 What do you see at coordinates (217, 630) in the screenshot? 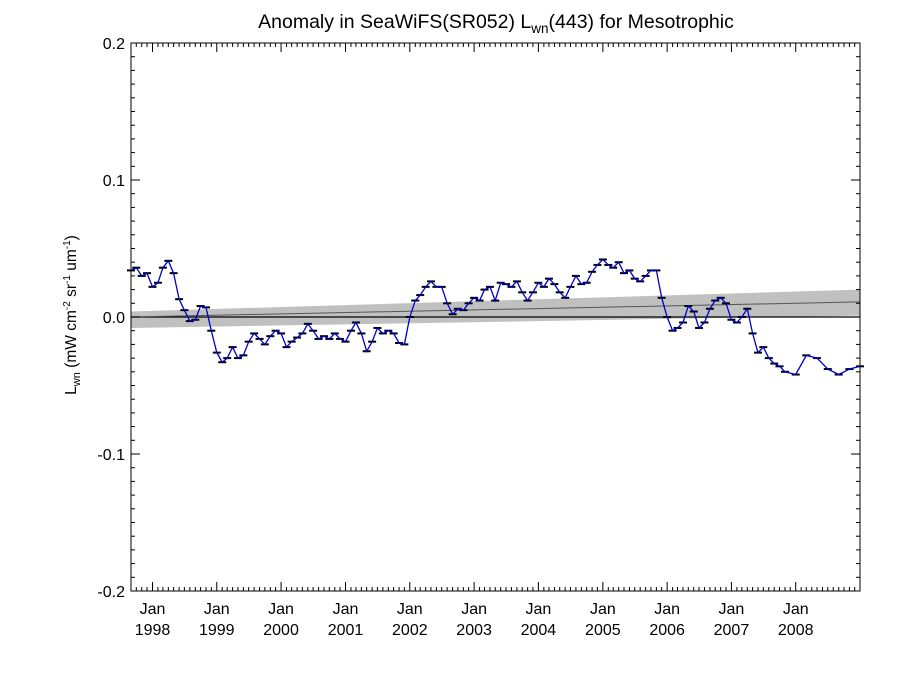
I see `x-tick-label-year: 1999` at bounding box center [217, 630].